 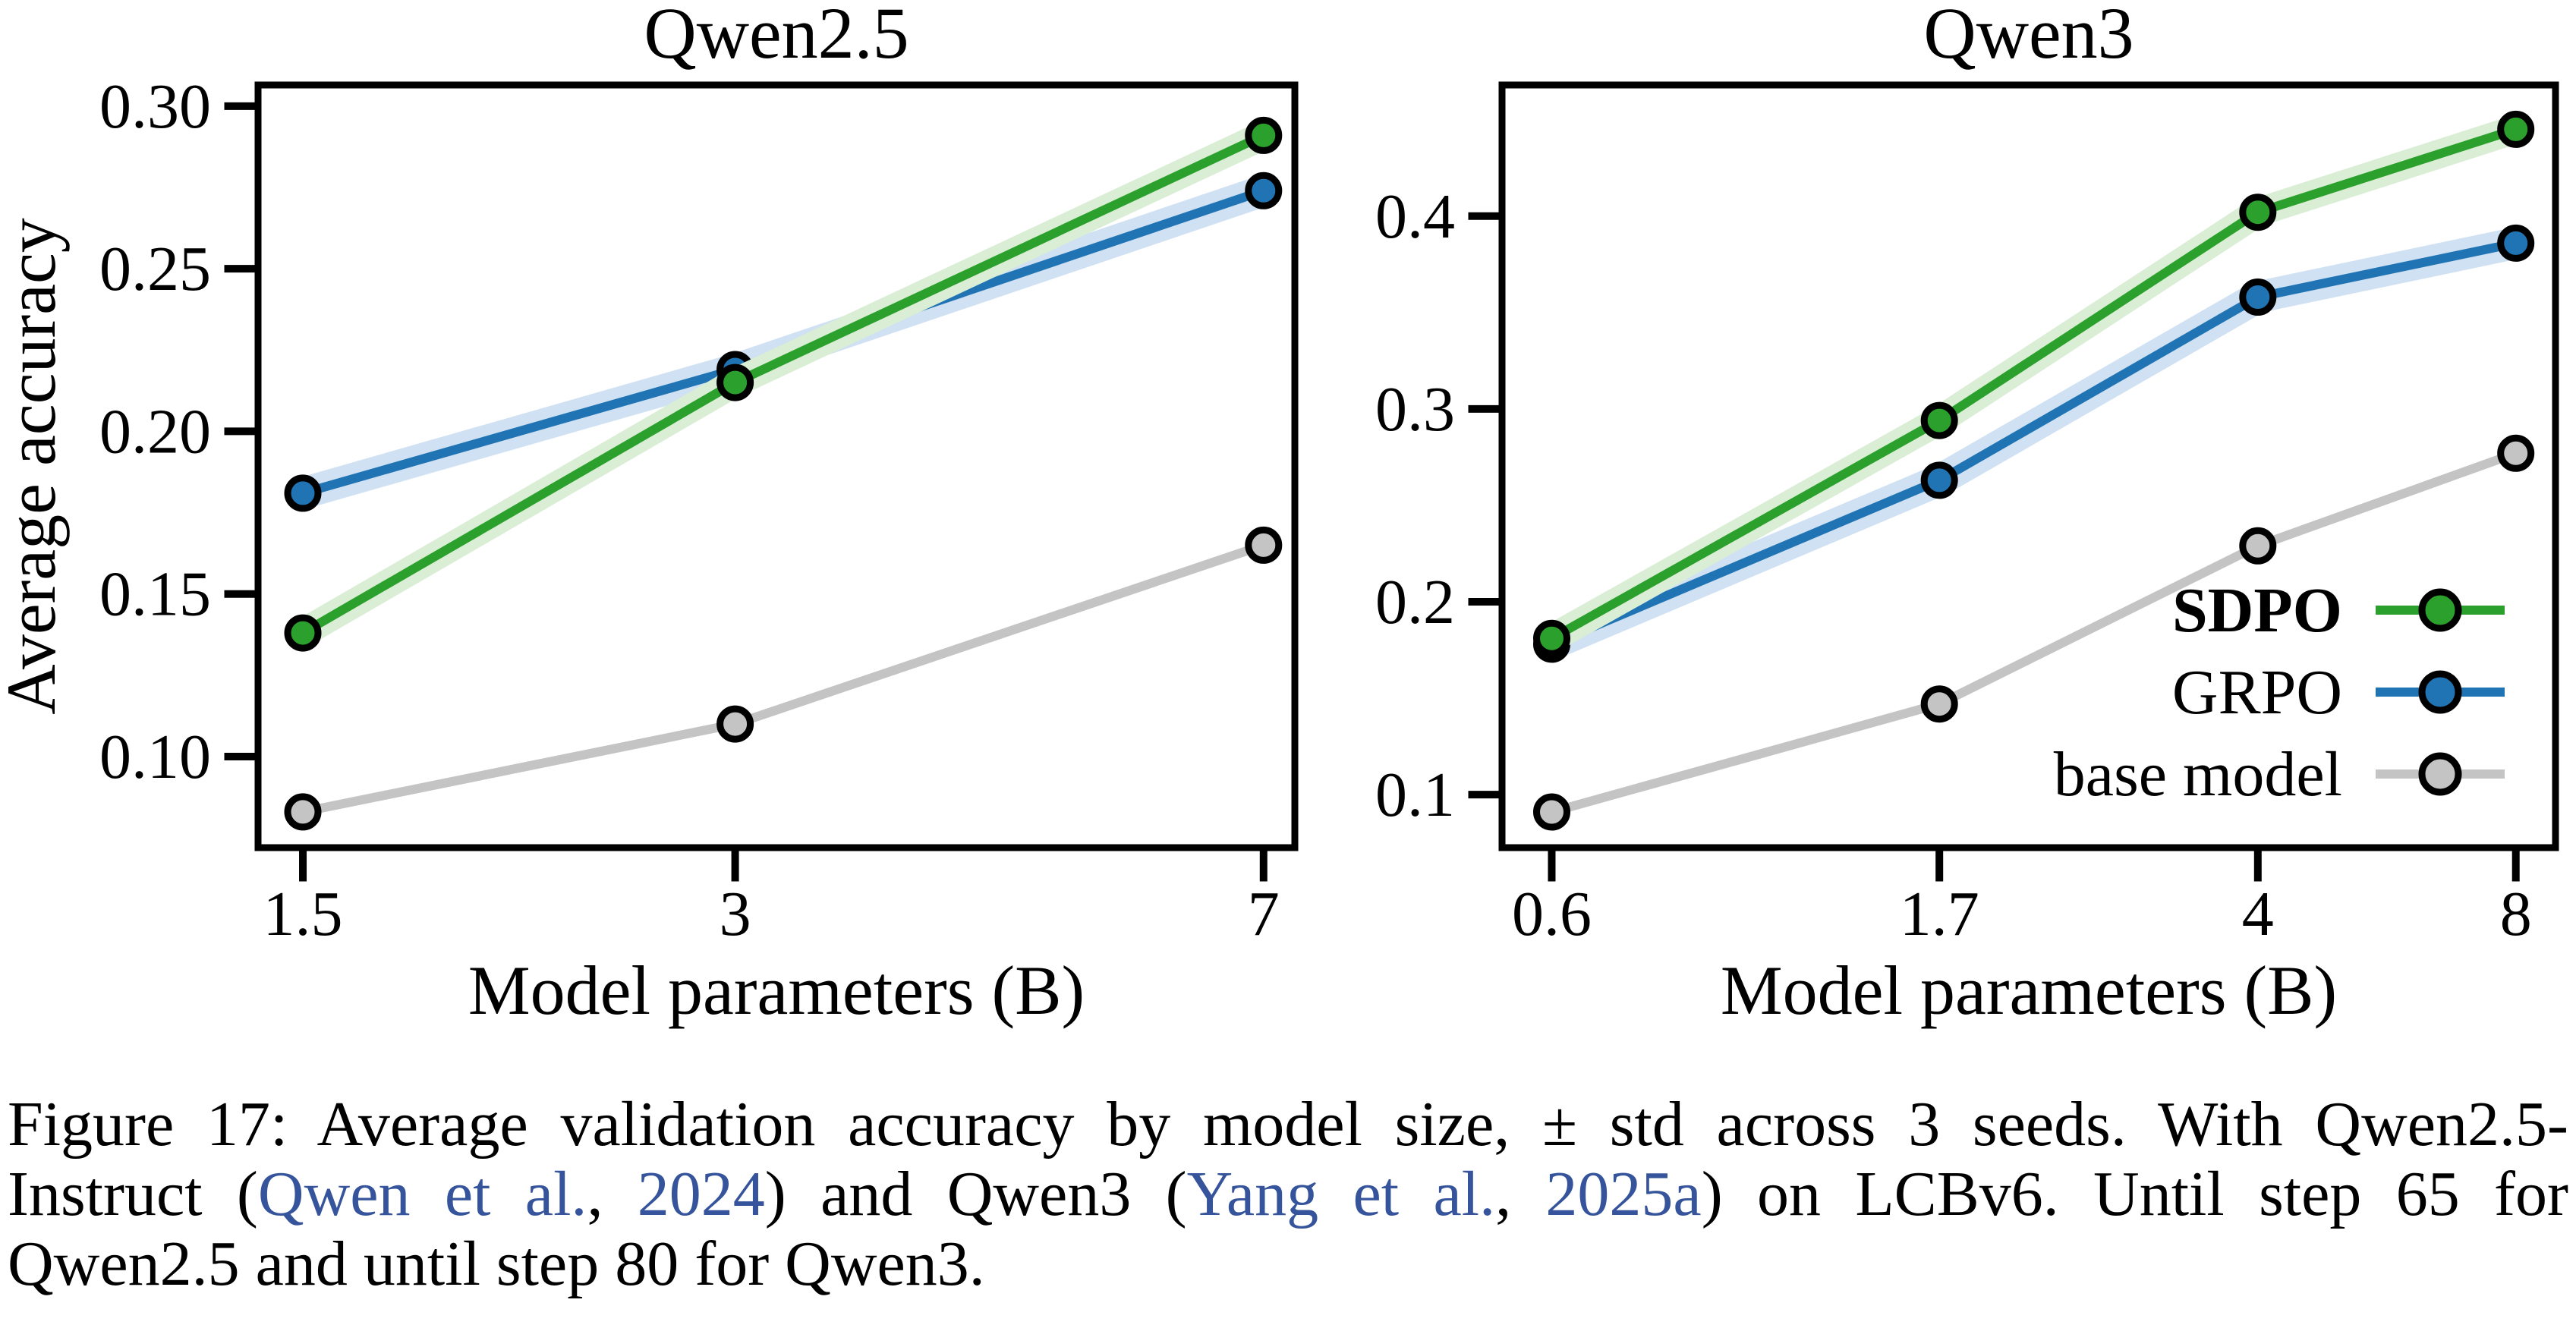 What do you see at coordinates (1623, 1194) in the screenshot?
I see `citation-link: 2025a` at bounding box center [1623, 1194].